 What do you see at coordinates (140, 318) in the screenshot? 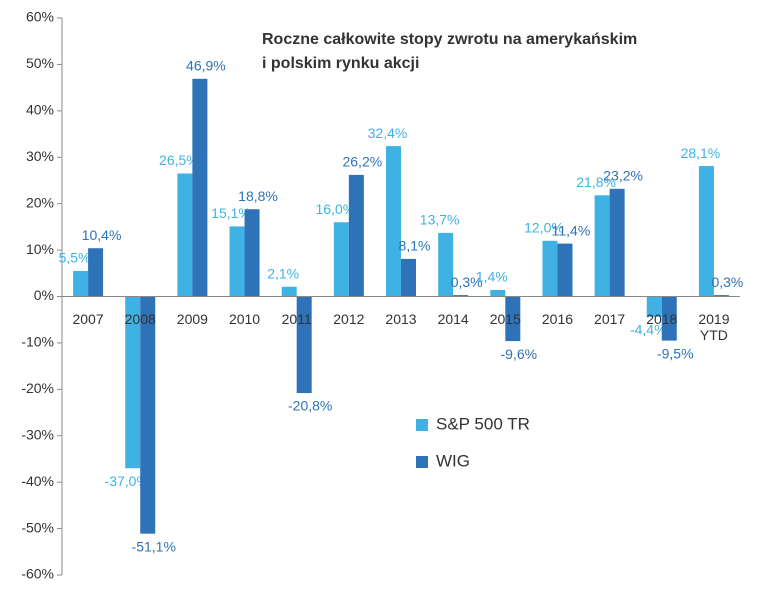
I see `x-tick-label: 2008` at bounding box center [140, 318].